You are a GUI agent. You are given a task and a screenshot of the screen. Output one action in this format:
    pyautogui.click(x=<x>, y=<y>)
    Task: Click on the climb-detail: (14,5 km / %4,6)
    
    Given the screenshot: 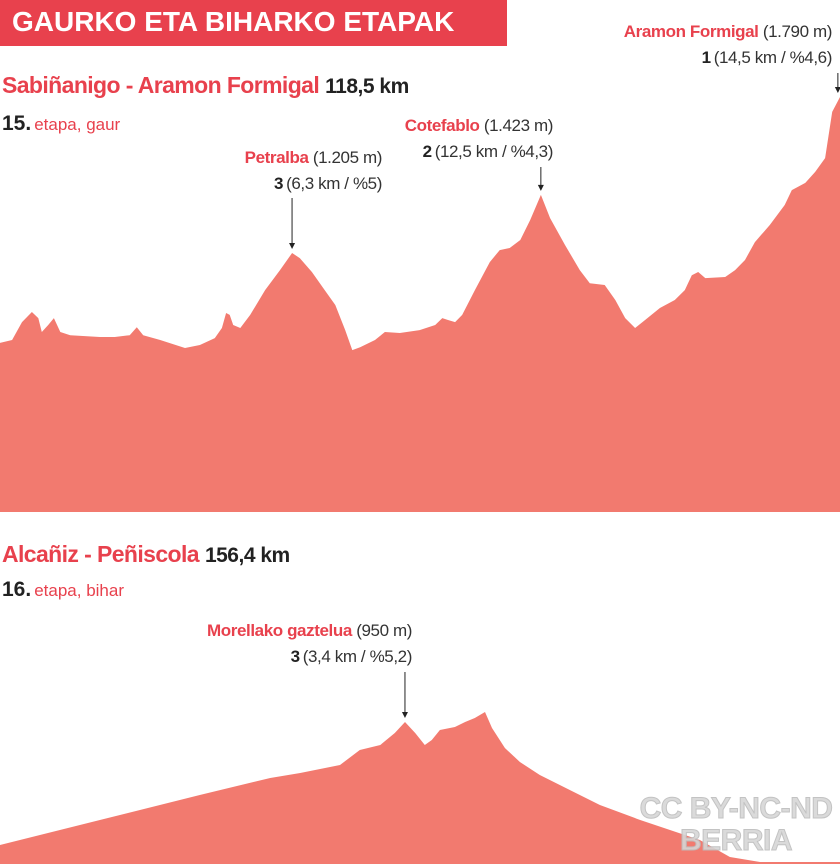 What is the action you would take?
    pyautogui.click(x=773, y=57)
    